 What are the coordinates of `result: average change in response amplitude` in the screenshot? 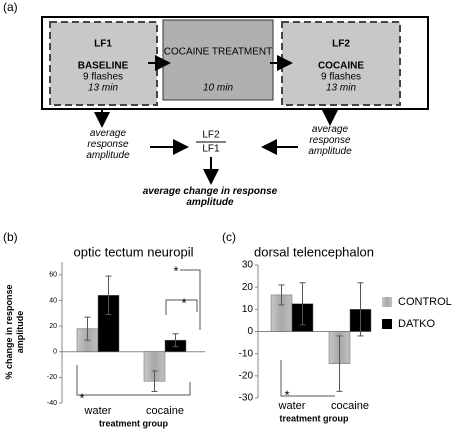 It's located at (210, 197).